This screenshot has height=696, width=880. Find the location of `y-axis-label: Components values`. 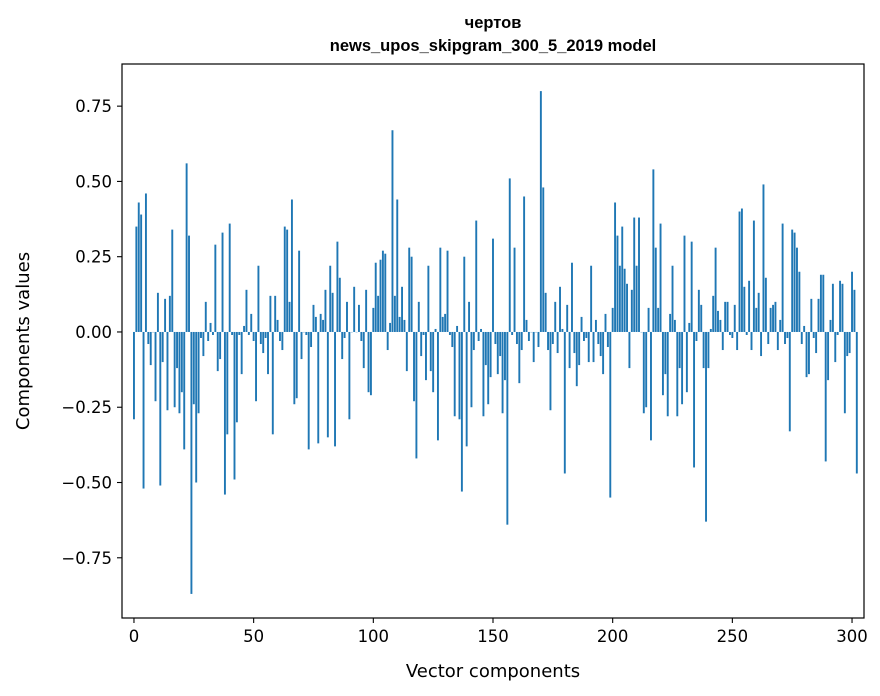

y-axis-label: Components values is located at coordinates (23, 341).